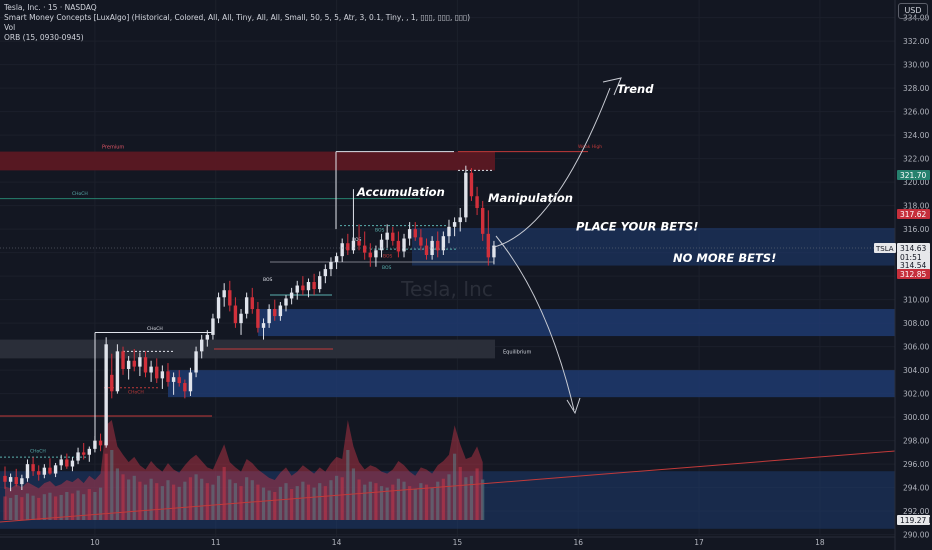 The height and width of the screenshot is (550, 932). What do you see at coordinates (884, 249) in the screenshot?
I see `ticker-badge-label: TSLA` at bounding box center [884, 249].